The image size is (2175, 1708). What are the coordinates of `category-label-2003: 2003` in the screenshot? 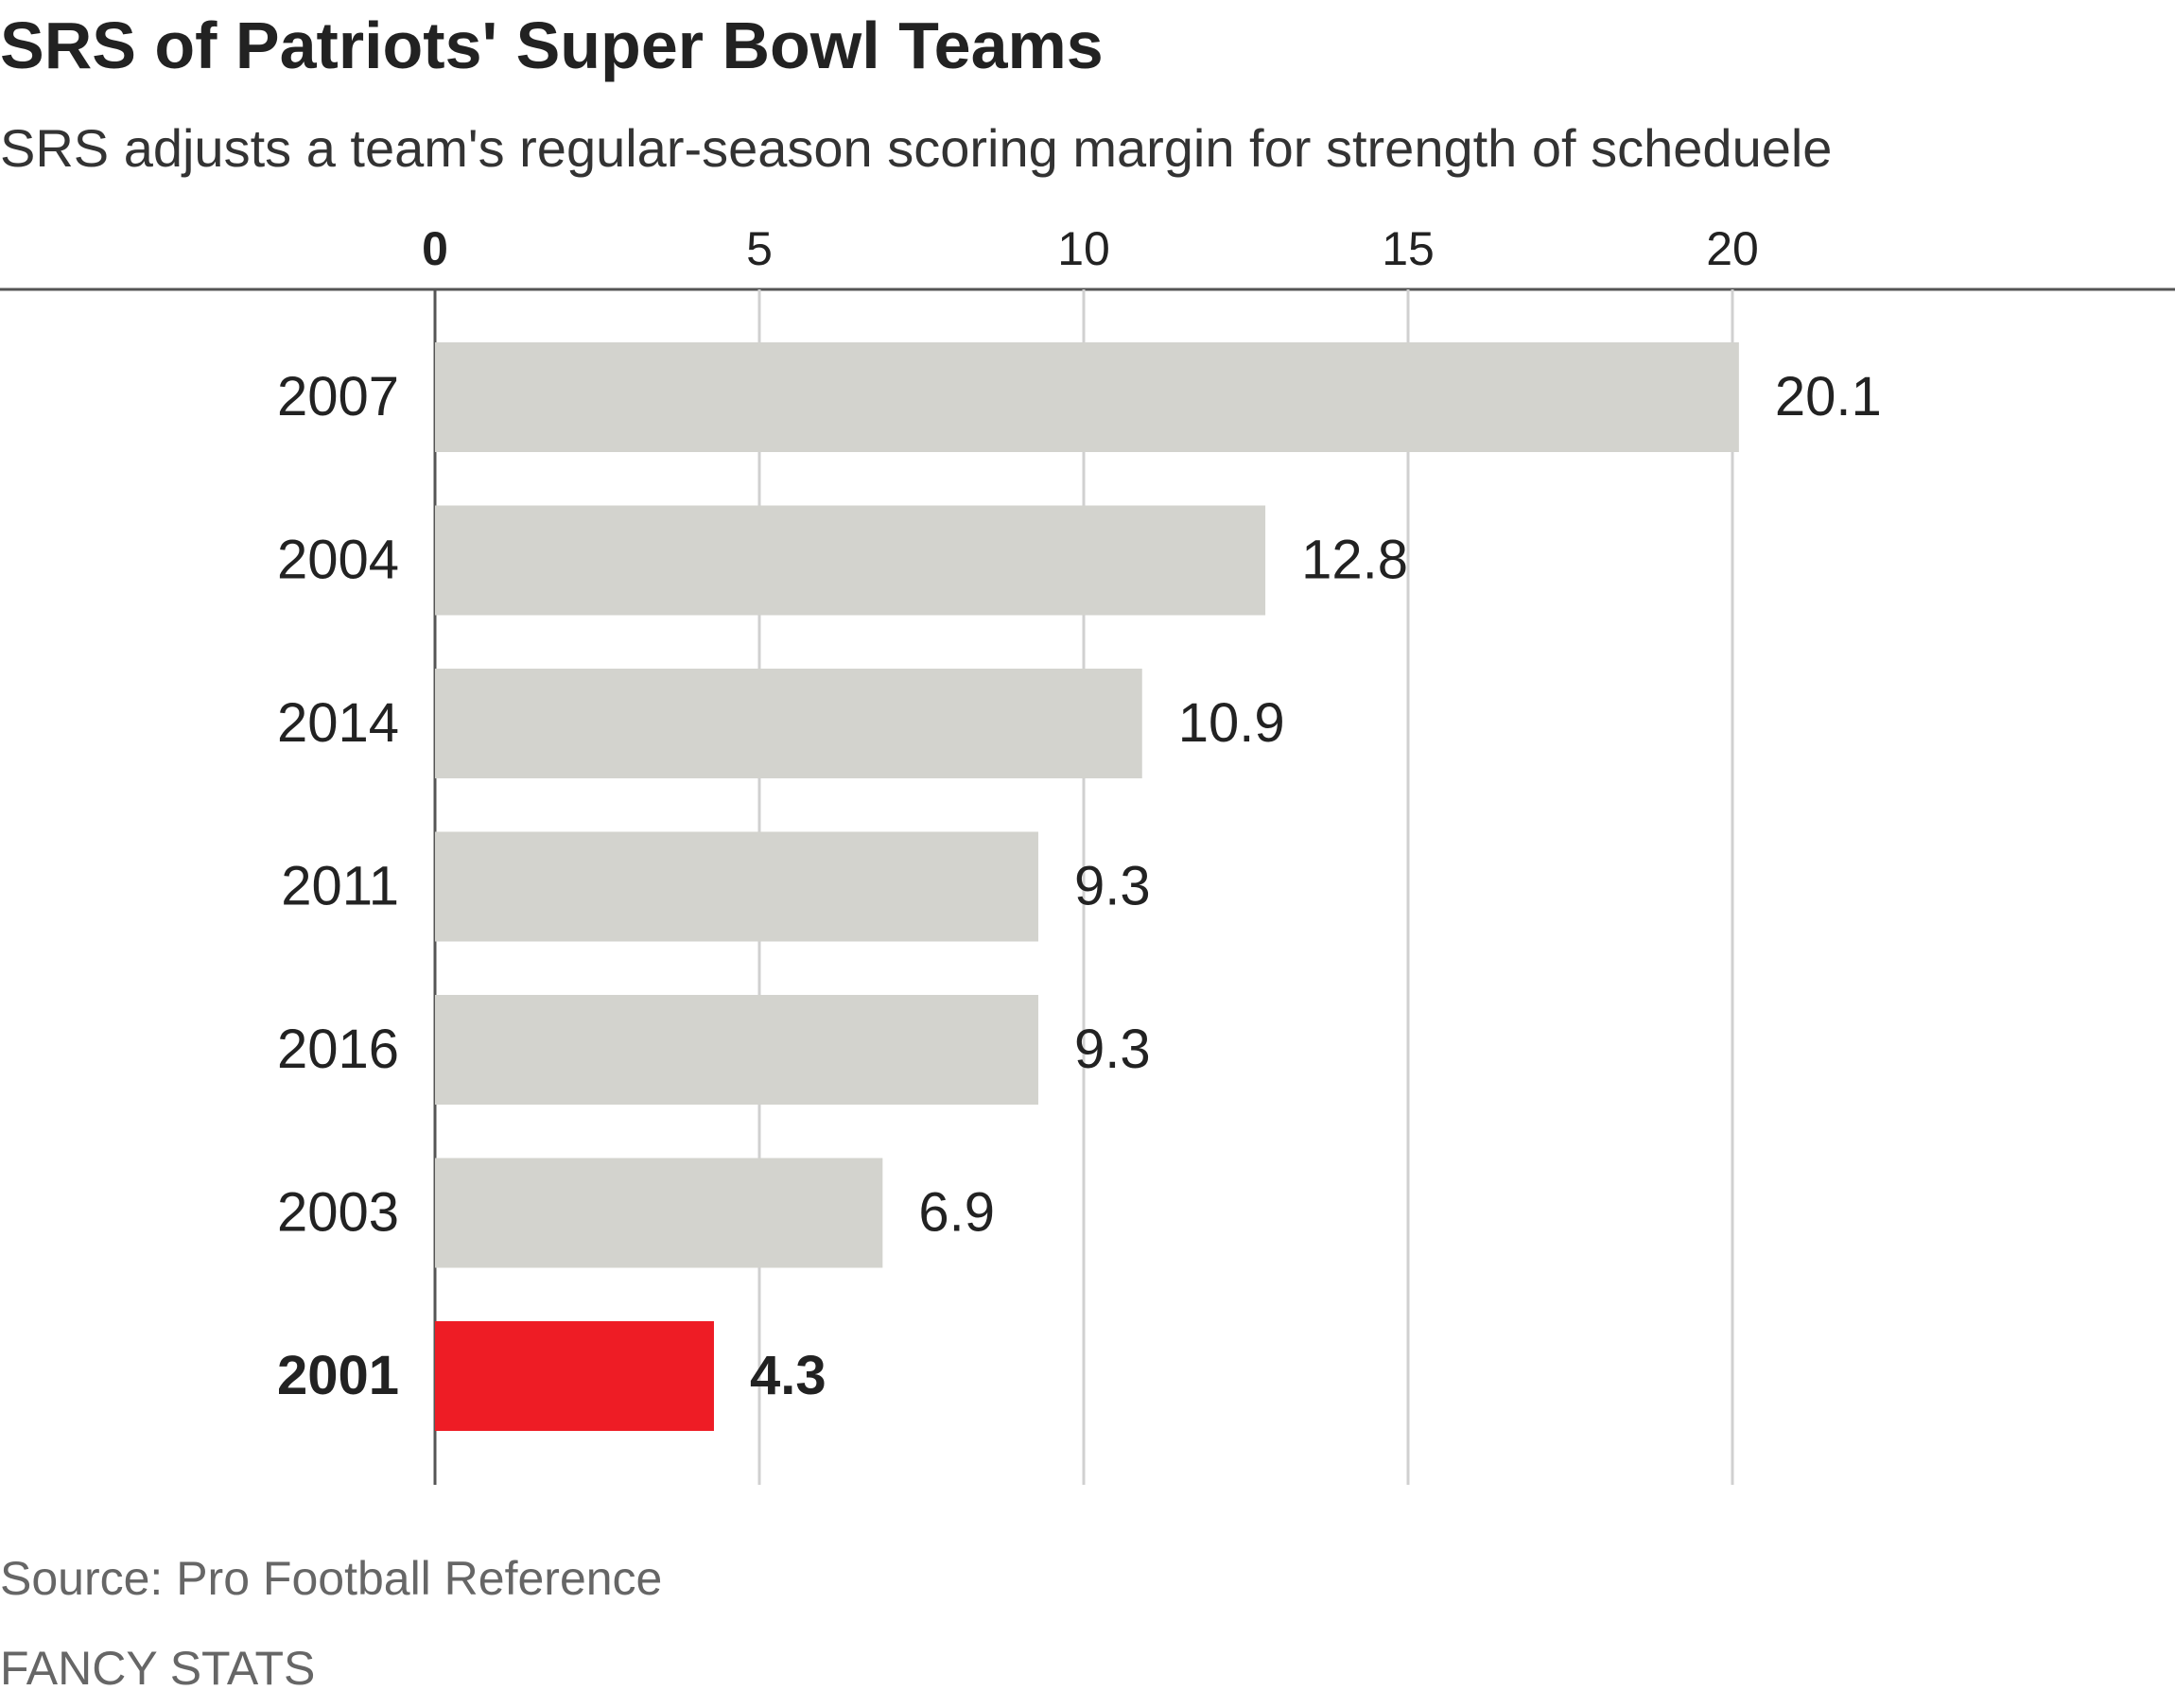 It's located at (338, 1213).